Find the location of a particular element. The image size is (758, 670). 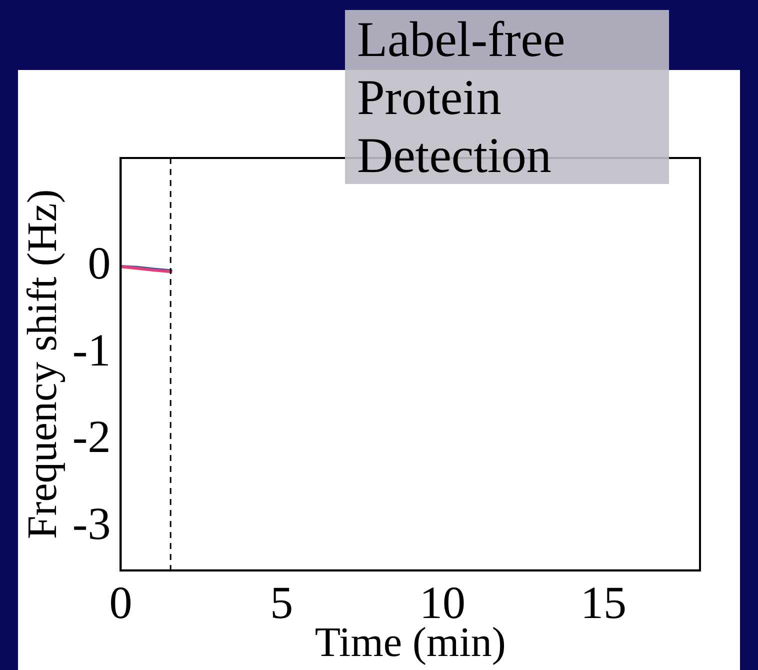

y-tick-label: -3 is located at coordinates (91, 524).